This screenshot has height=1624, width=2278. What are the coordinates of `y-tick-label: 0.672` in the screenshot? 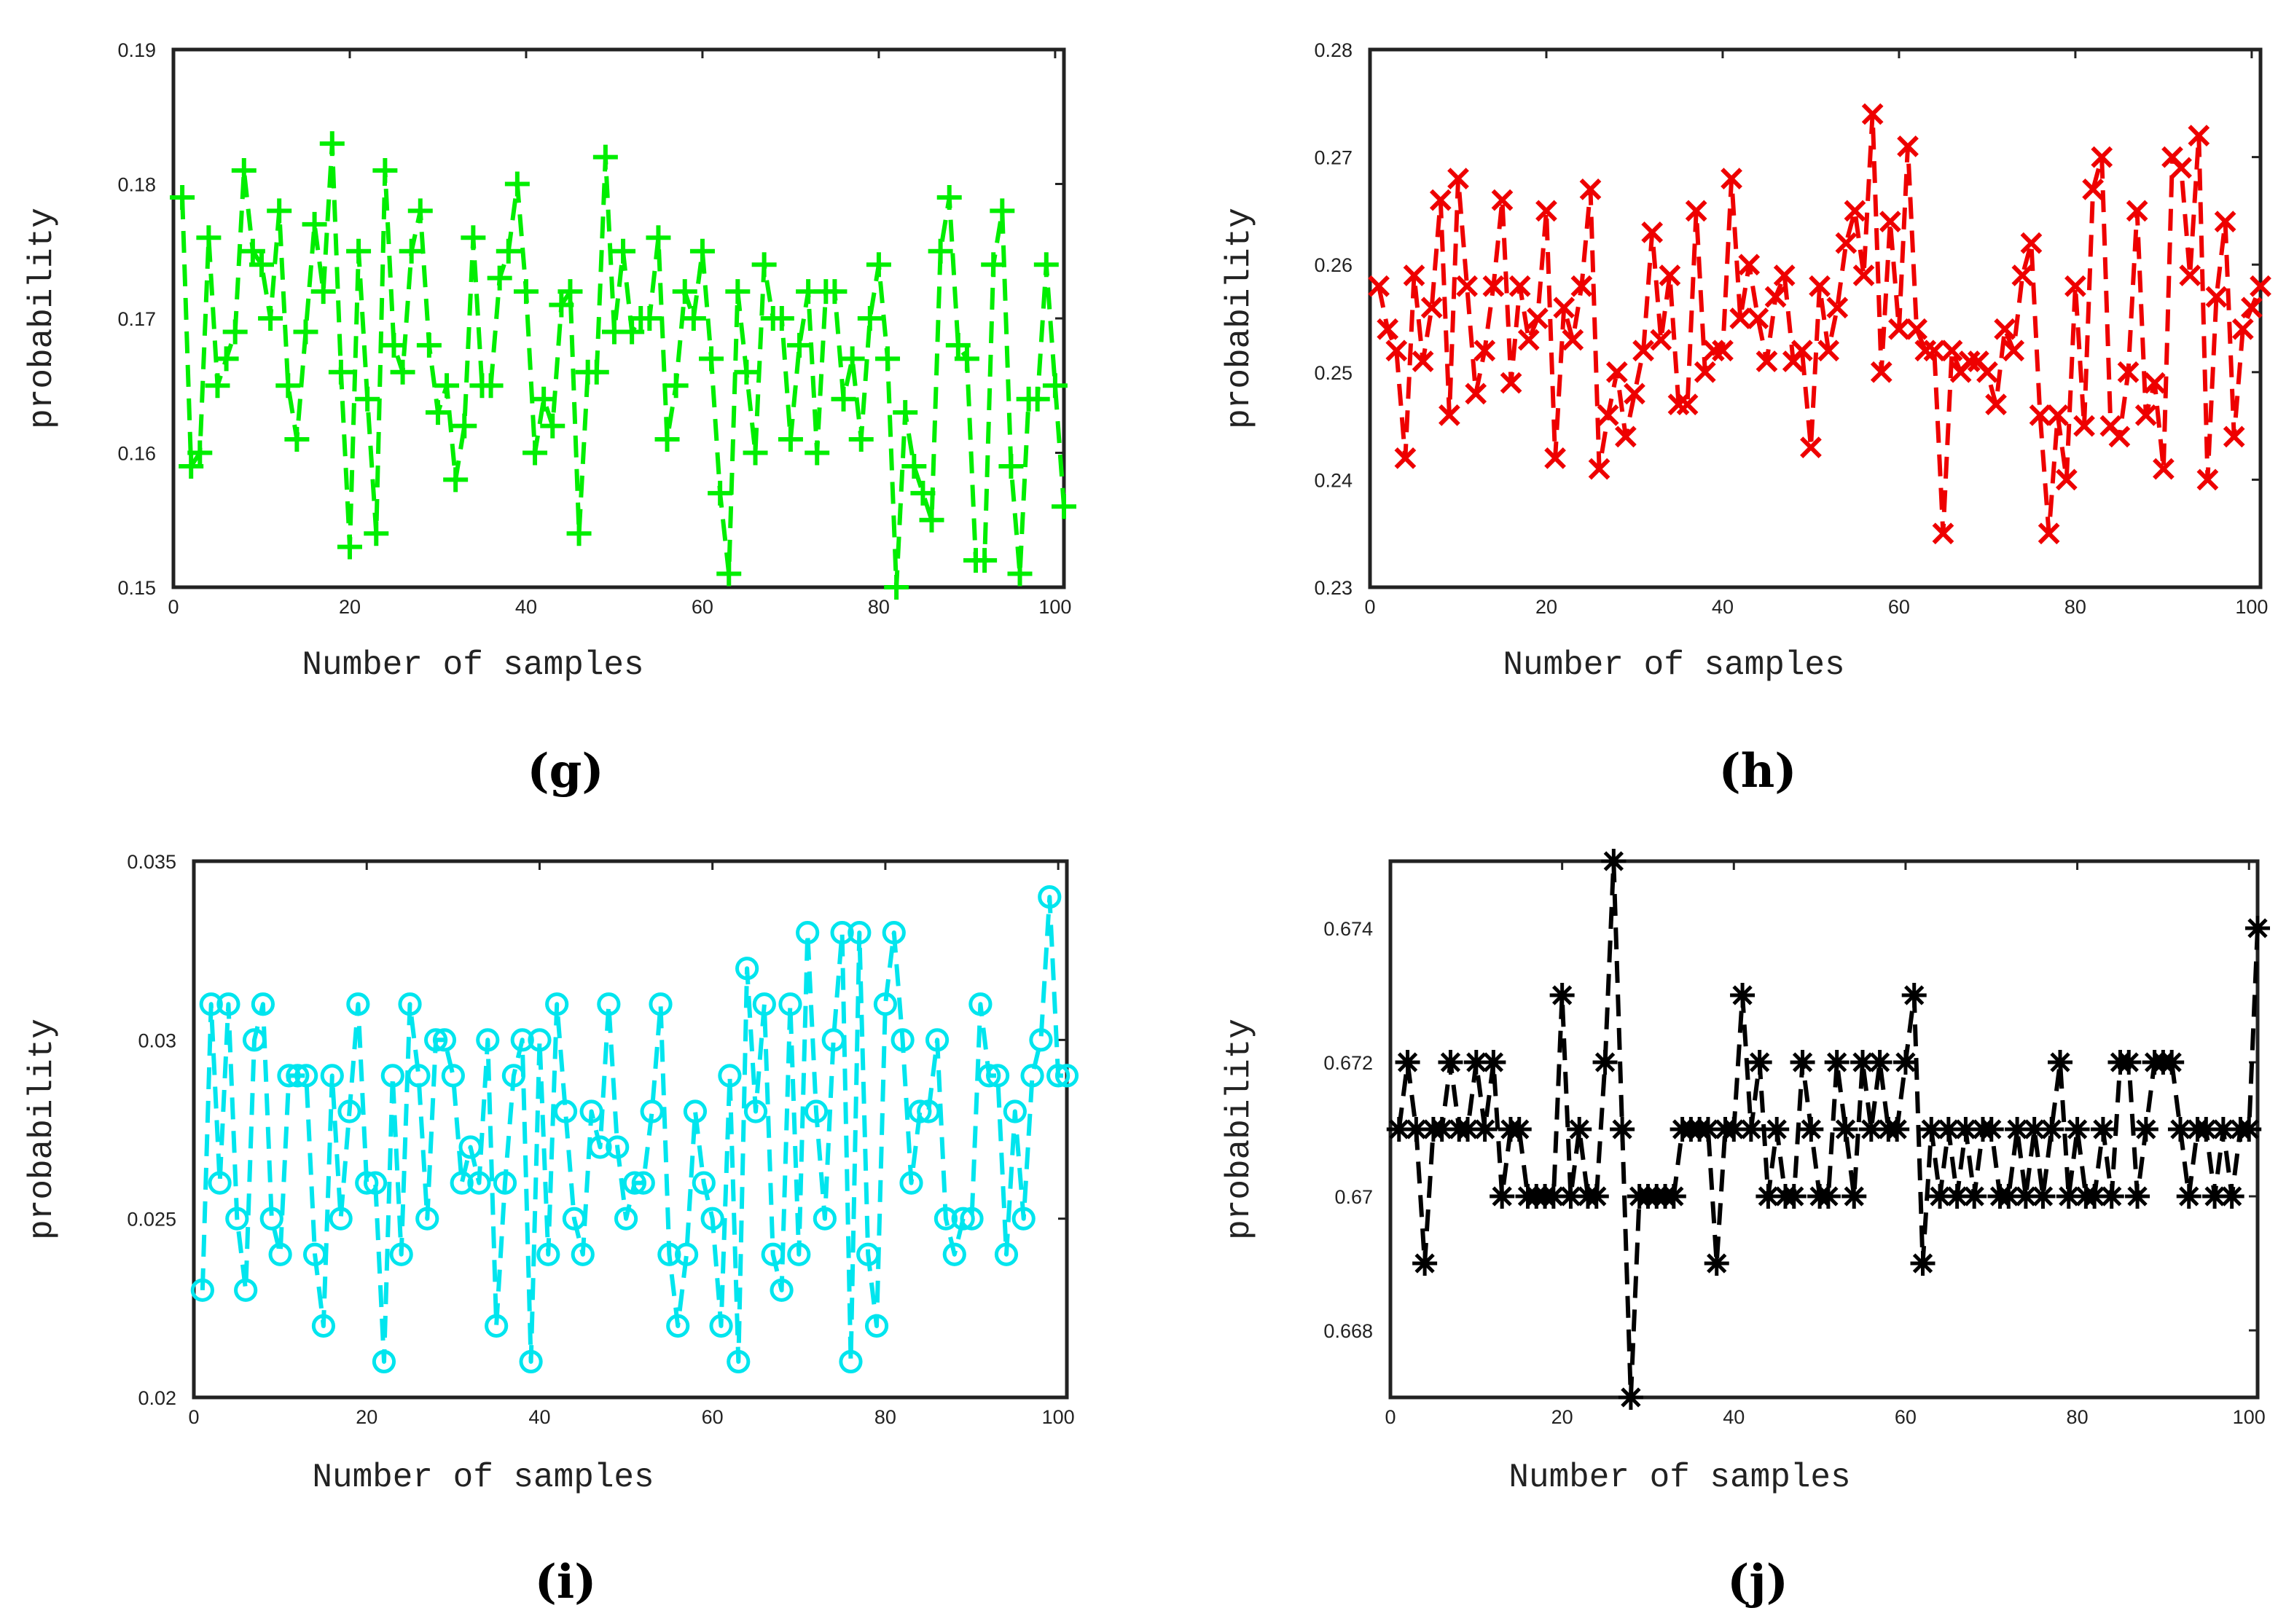 It's located at (1348, 1063).